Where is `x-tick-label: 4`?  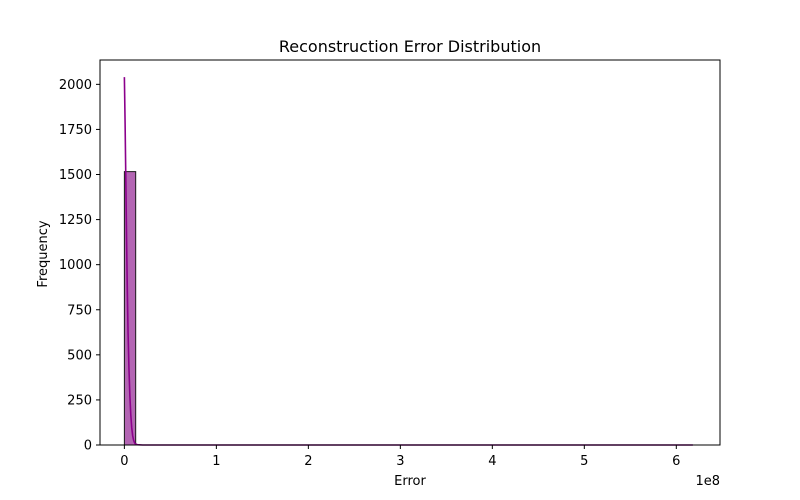
x-tick-label: 4 is located at coordinates (492, 461).